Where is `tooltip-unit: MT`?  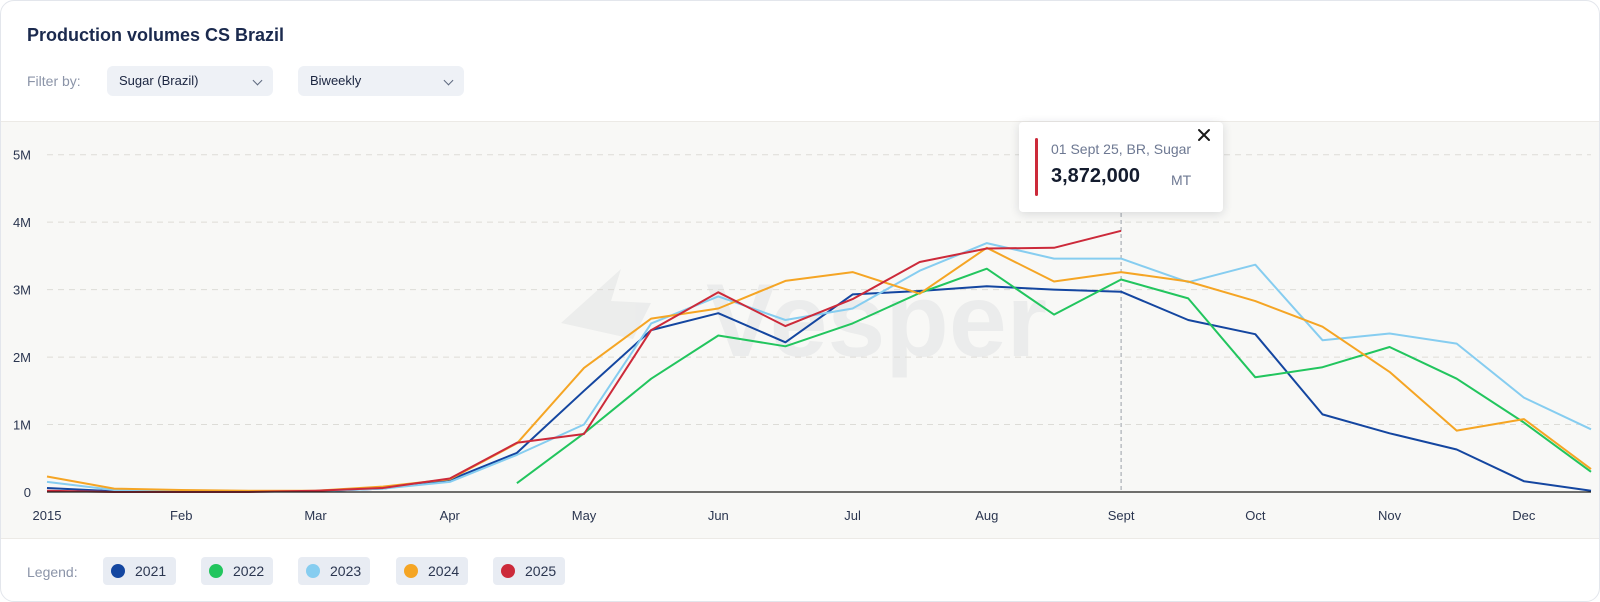
tooltip-unit: MT is located at coordinates (1181, 180).